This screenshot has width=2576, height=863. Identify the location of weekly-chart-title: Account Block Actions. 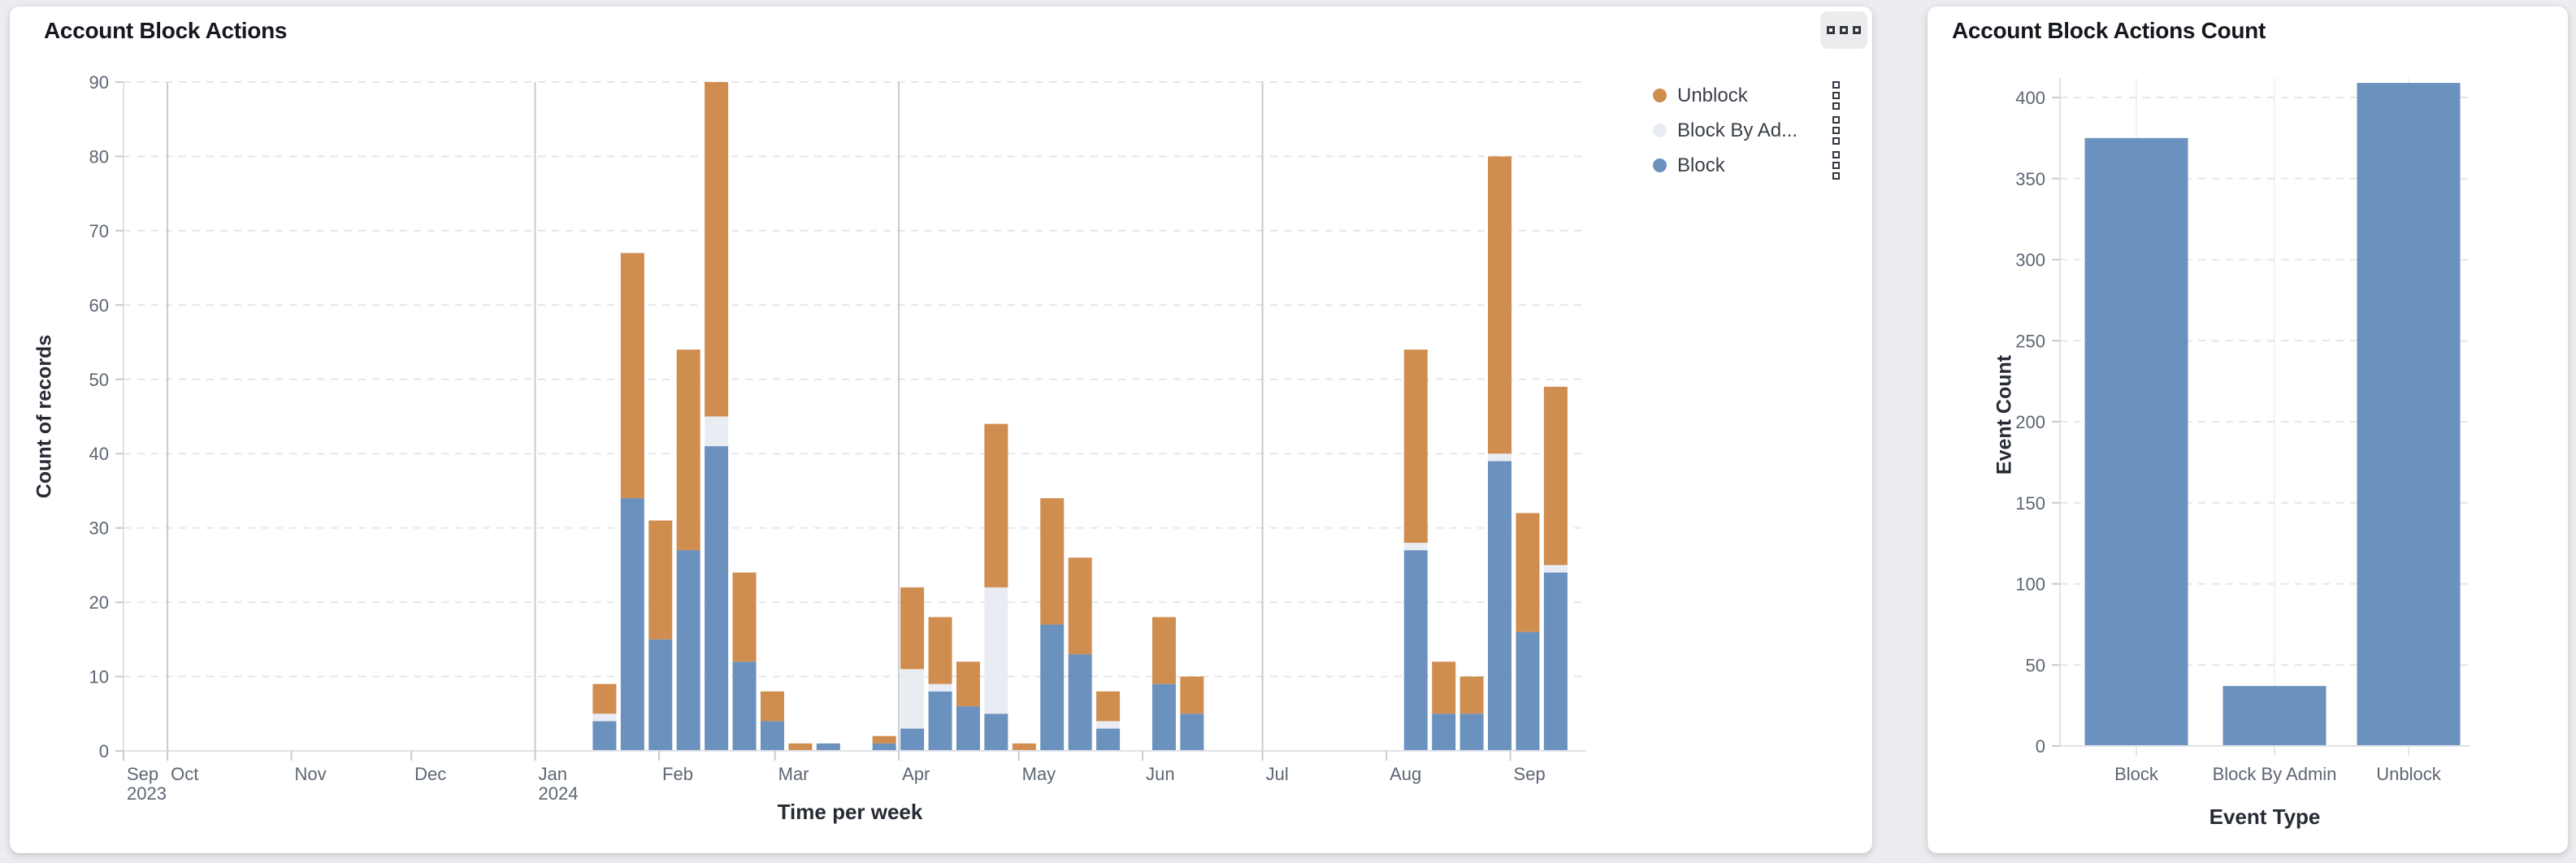
(166, 30).